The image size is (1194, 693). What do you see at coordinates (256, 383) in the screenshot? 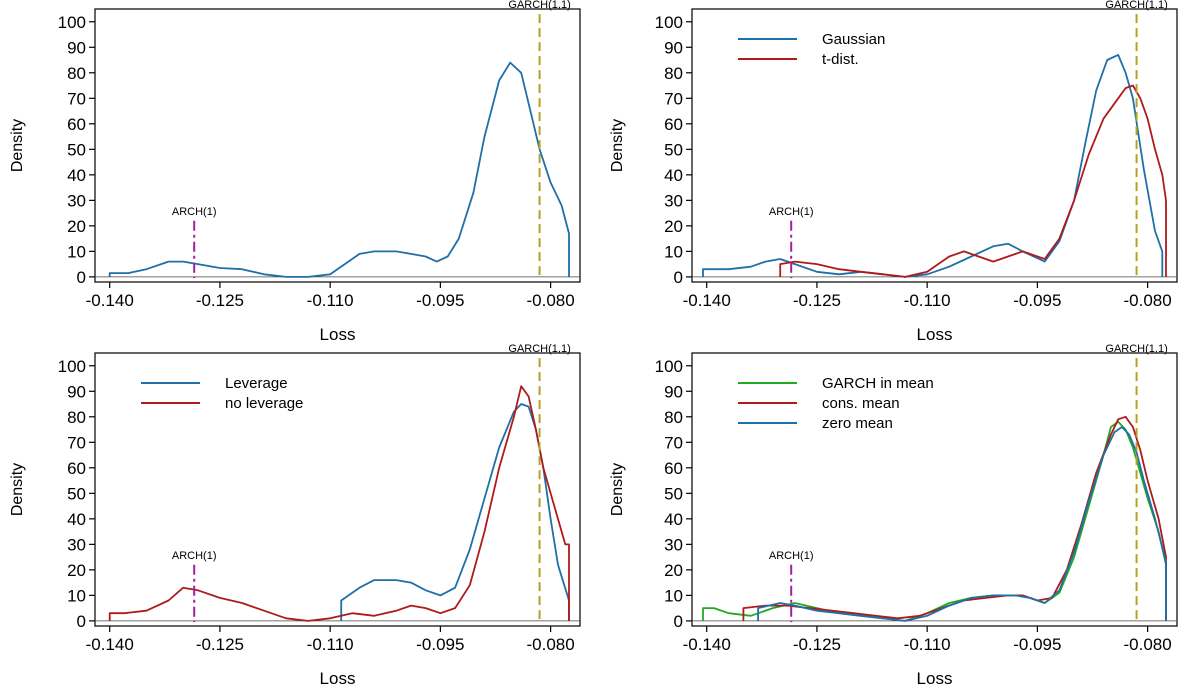
I see `legend-entry-1: Leverage` at bounding box center [256, 383].